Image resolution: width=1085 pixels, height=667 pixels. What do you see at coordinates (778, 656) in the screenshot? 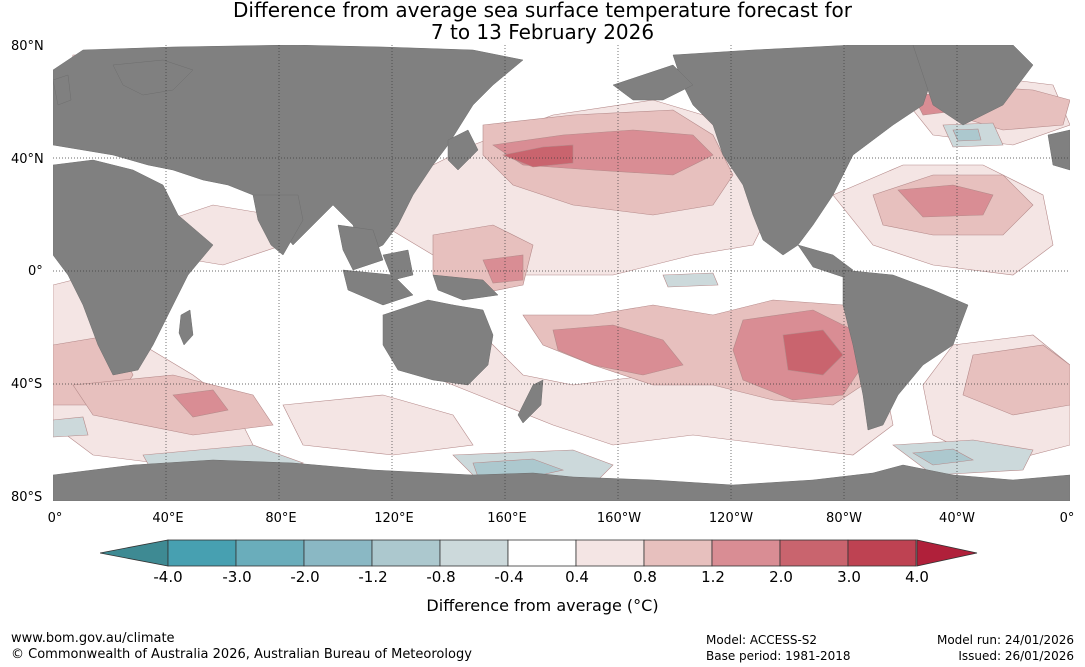
I see `footer-base-period: Base period: 1981-2018` at bounding box center [778, 656].